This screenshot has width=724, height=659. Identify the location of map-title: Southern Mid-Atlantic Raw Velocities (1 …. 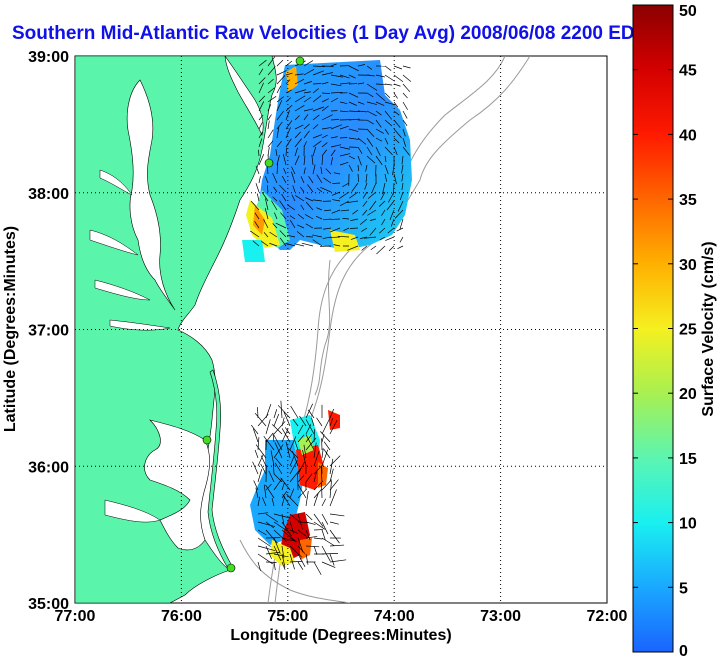
(362, 34).